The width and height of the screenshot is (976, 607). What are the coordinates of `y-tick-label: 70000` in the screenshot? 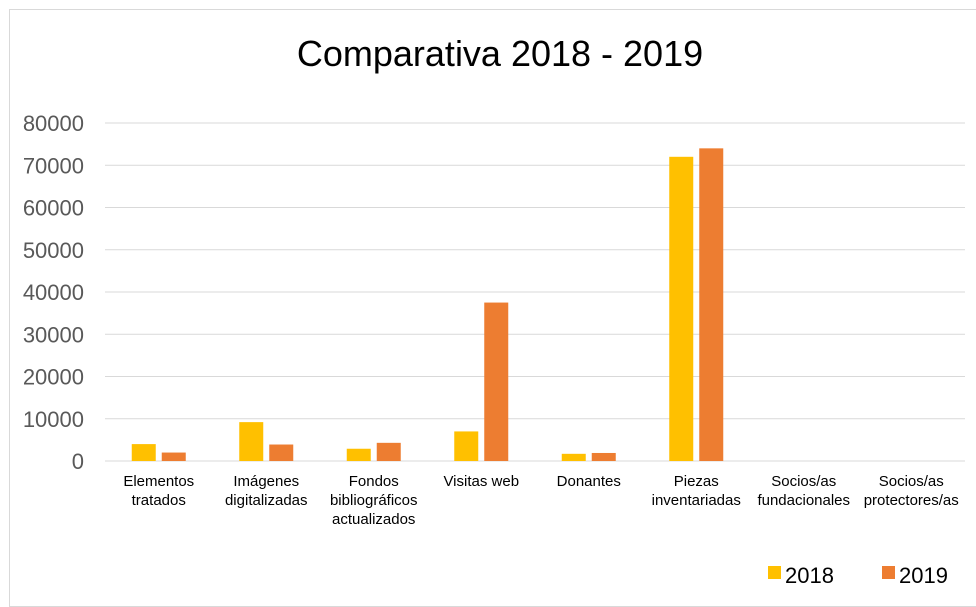 It's located at (53, 165).